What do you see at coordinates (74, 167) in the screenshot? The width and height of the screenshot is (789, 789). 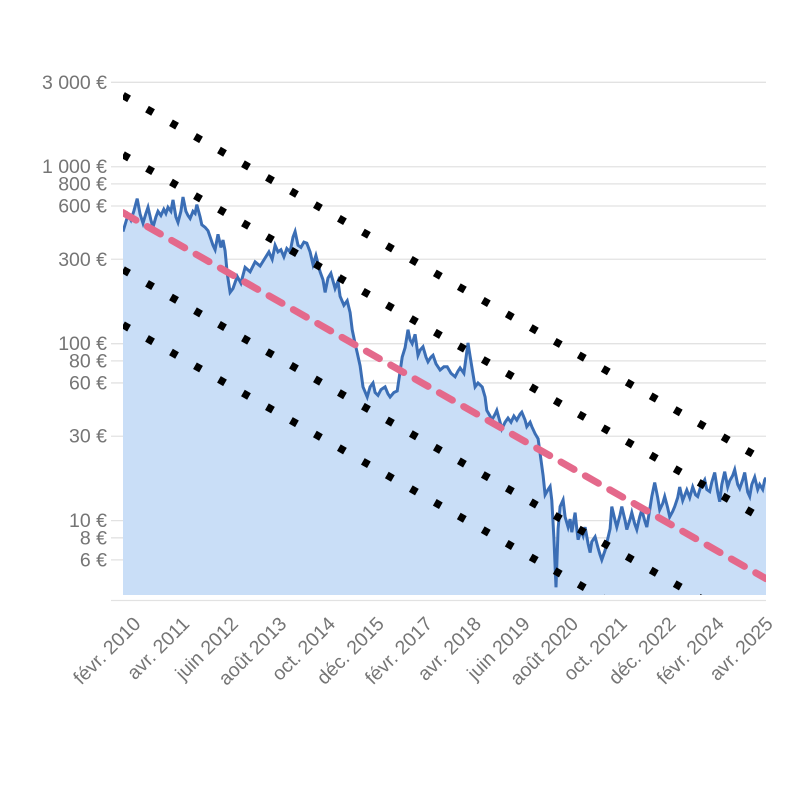 I see `y-tick-label: 1 000 €` at bounding box center [74, 167].